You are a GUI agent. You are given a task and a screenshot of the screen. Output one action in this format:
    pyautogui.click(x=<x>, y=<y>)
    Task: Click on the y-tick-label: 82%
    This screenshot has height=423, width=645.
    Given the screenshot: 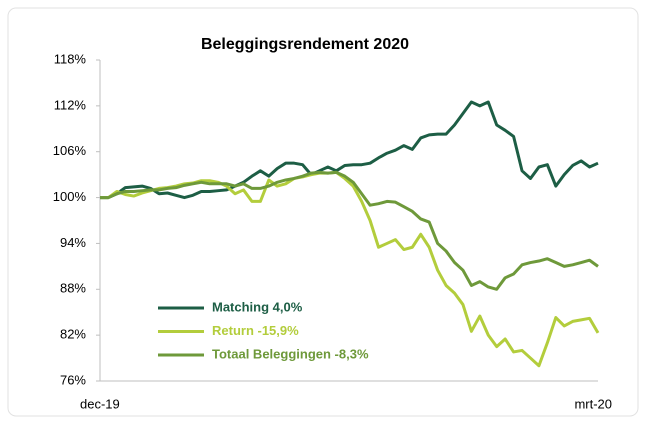 What is the action you would take?
    pyautogui.click(x=73, y=334)
    